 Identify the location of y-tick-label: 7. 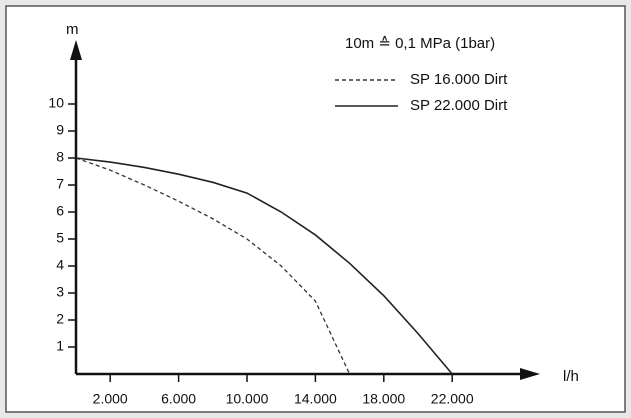
(60, 184).